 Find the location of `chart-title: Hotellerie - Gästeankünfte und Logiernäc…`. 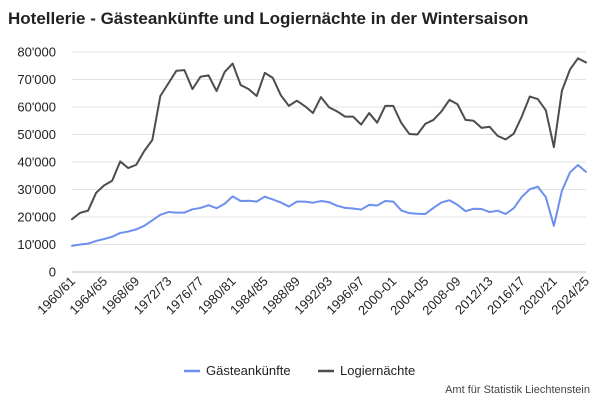

chart-title: Hotellerie - Gästeankünfte und Logiernäc… is located at coordinates (268, 18).